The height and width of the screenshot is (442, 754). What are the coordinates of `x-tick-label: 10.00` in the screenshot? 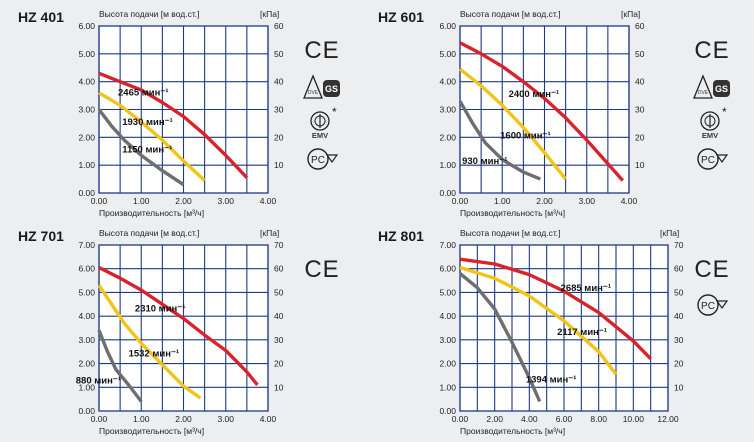 It's located at (634, 419).